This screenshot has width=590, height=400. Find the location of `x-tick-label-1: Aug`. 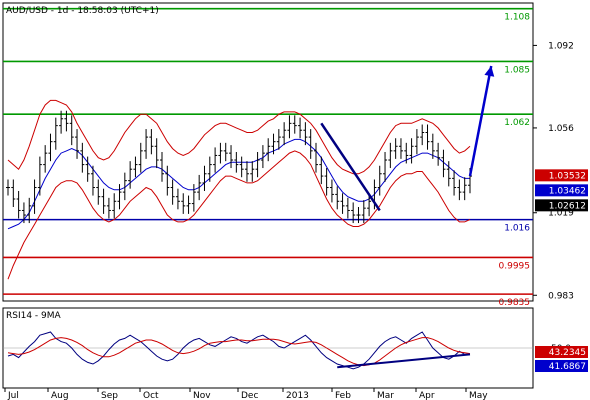

x-tick-label-1: Aug is located at coordinates (60, 395).